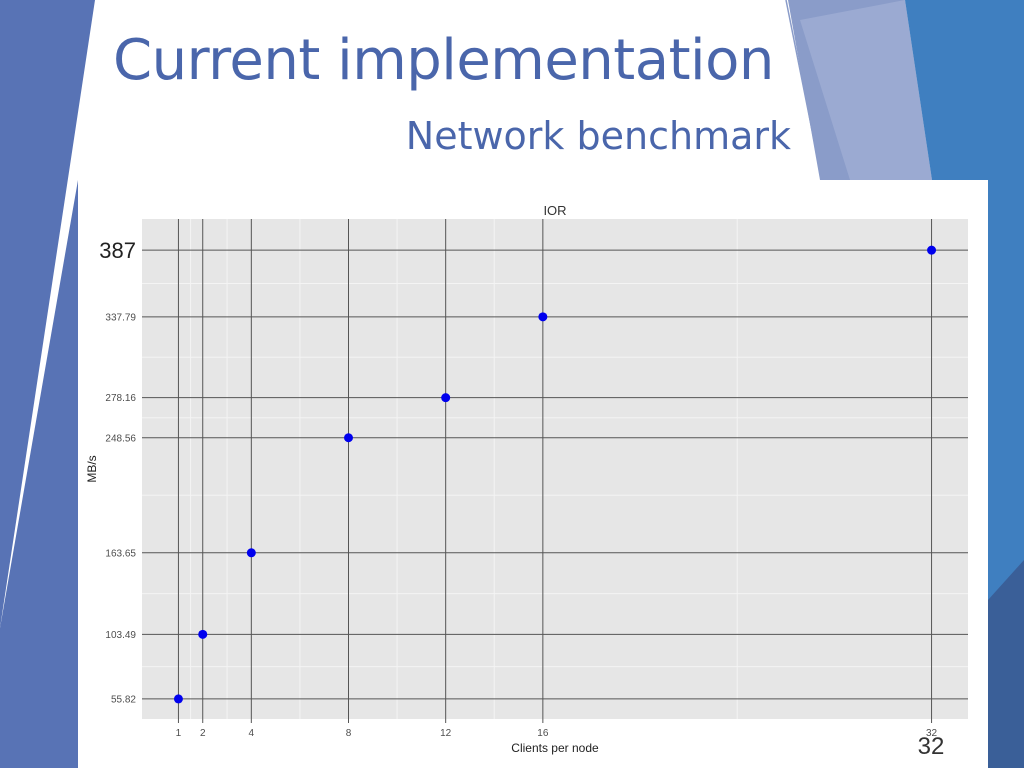  I want to click on x-tick-label: 1, so click(179, 733).